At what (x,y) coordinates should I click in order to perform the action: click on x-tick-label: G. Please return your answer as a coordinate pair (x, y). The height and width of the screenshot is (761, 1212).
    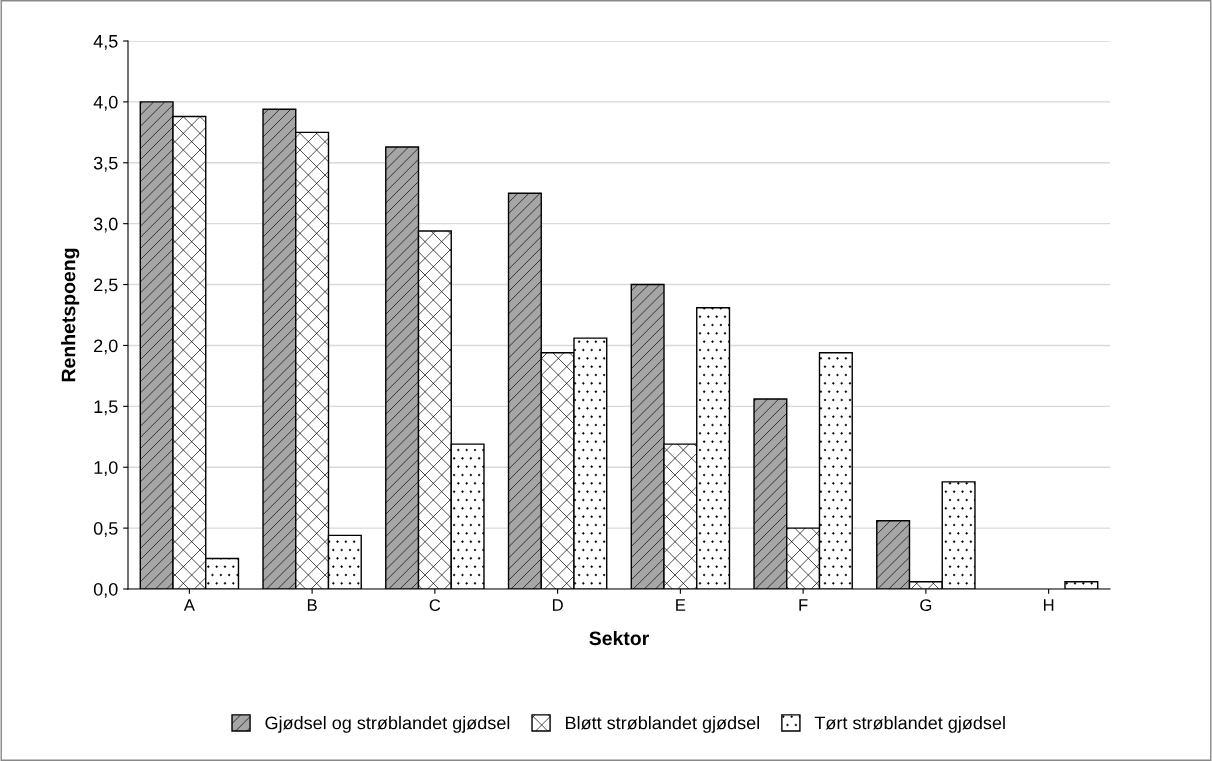
    Looking at the image, I should click on (926, 605).